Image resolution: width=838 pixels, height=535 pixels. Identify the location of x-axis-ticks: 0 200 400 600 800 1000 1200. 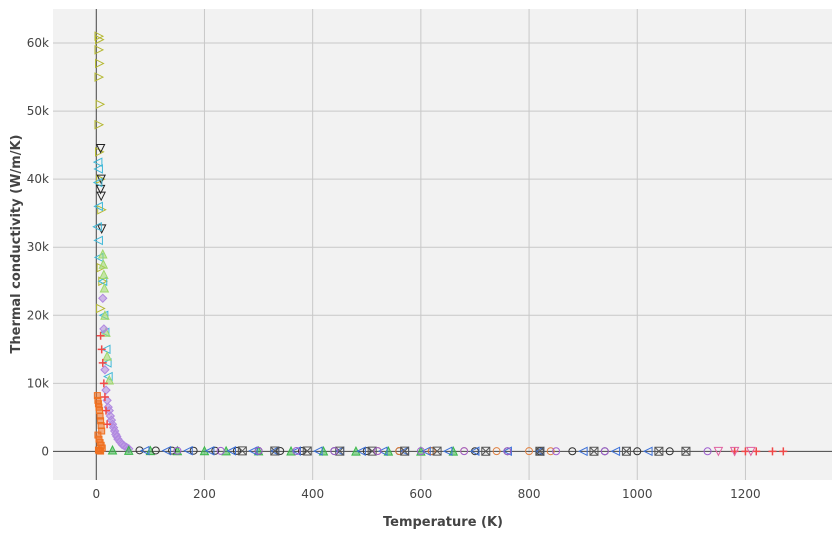
(426, 494).